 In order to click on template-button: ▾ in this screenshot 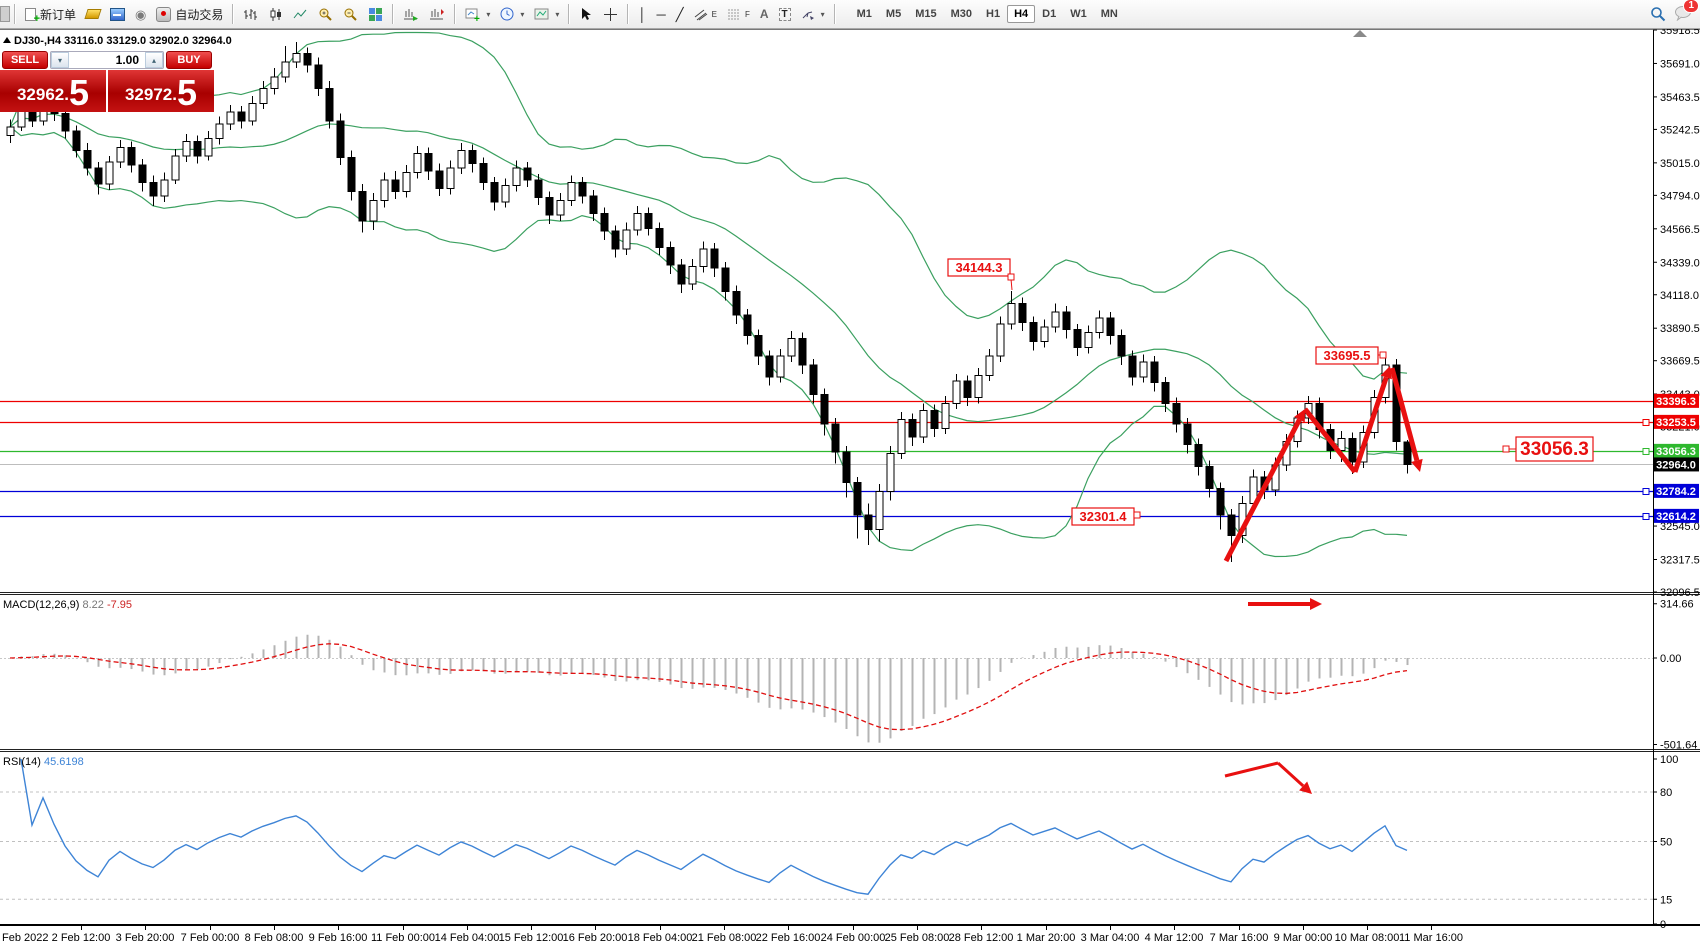, I will do `click(546, 14)`.